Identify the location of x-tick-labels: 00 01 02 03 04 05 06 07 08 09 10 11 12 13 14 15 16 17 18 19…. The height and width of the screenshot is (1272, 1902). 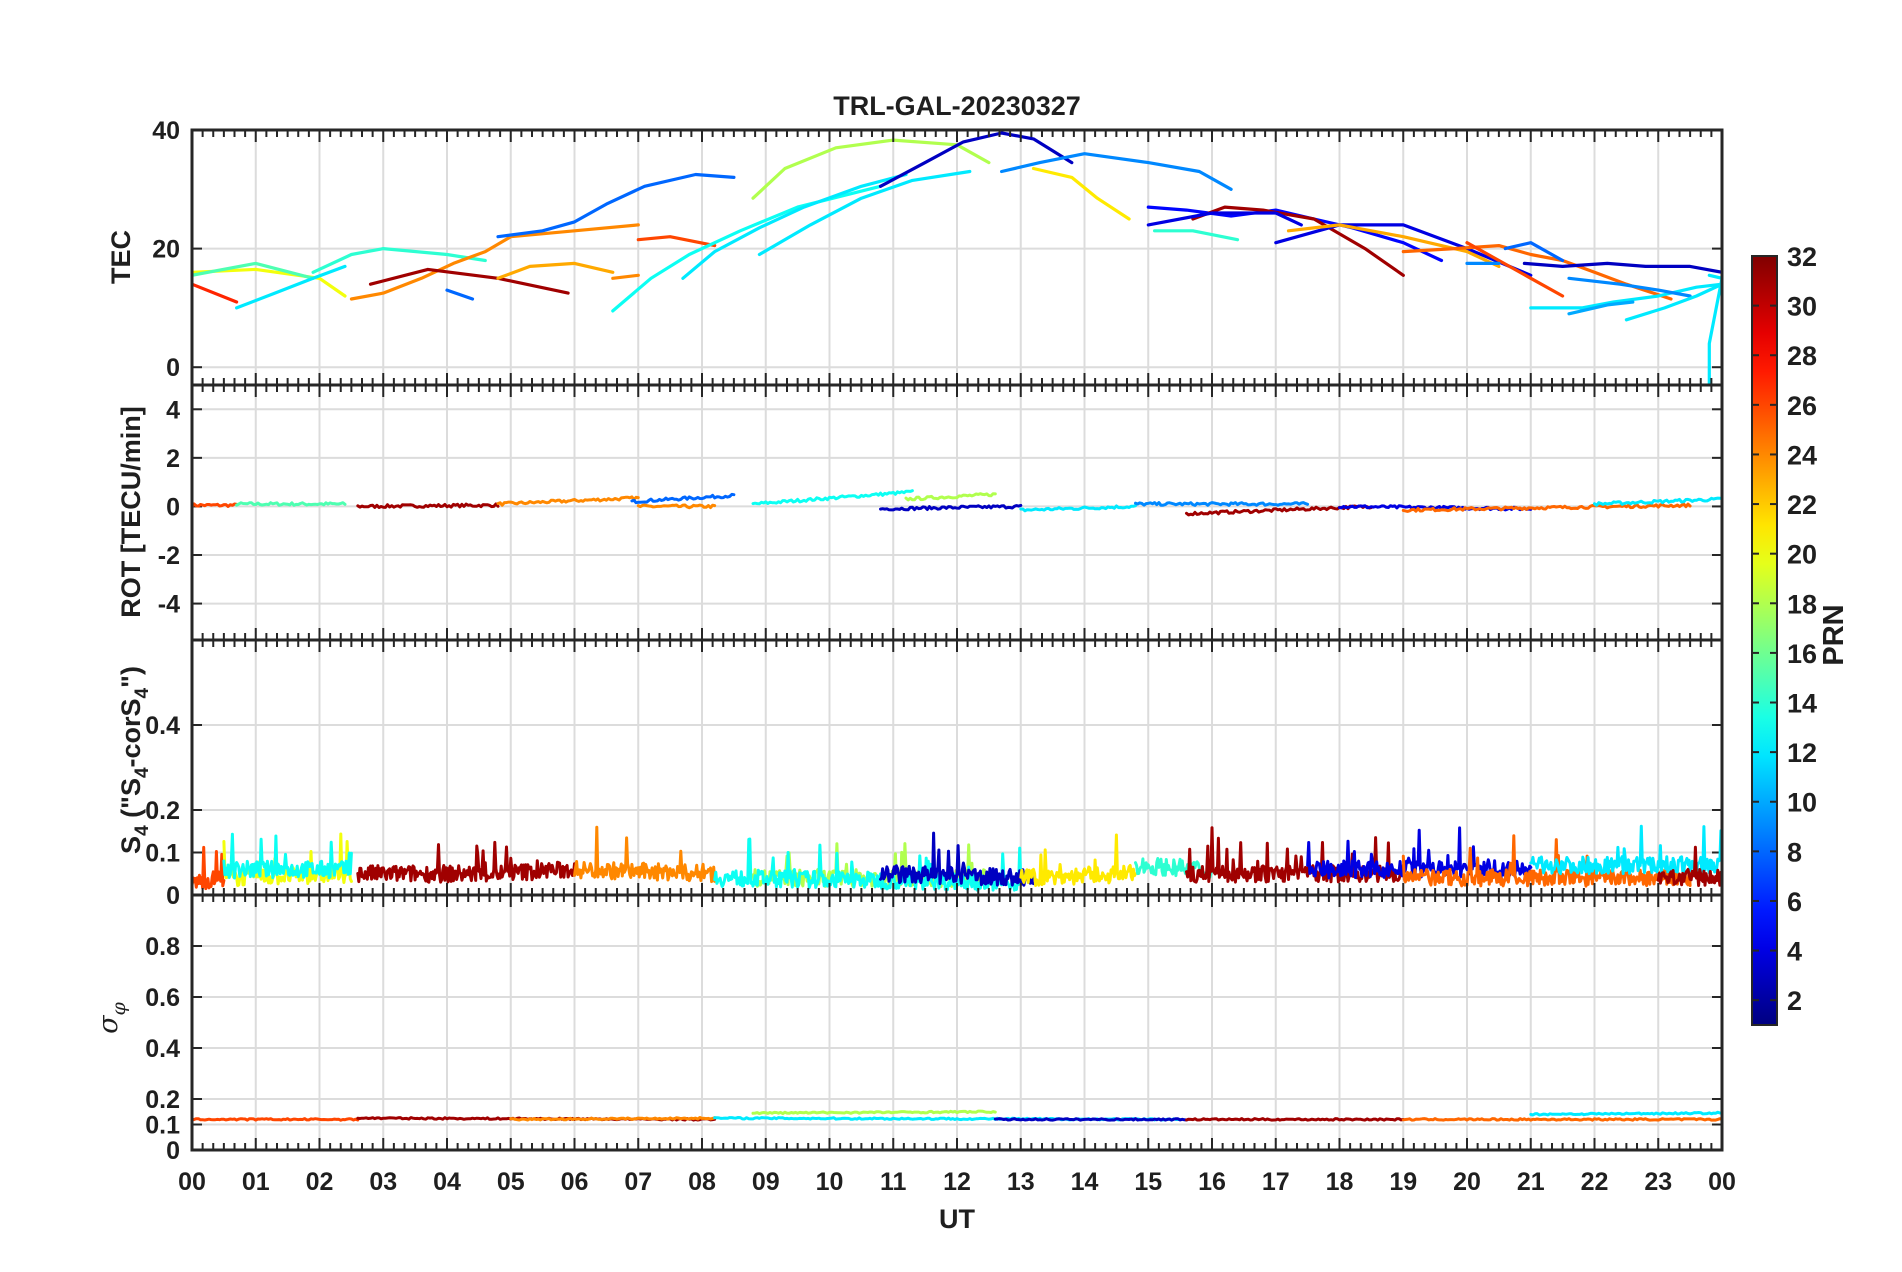
(957, 1182).